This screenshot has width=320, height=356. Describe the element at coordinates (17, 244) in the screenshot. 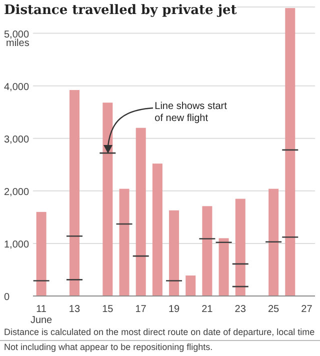

I see `y-tick-label: 1,000` at that location.